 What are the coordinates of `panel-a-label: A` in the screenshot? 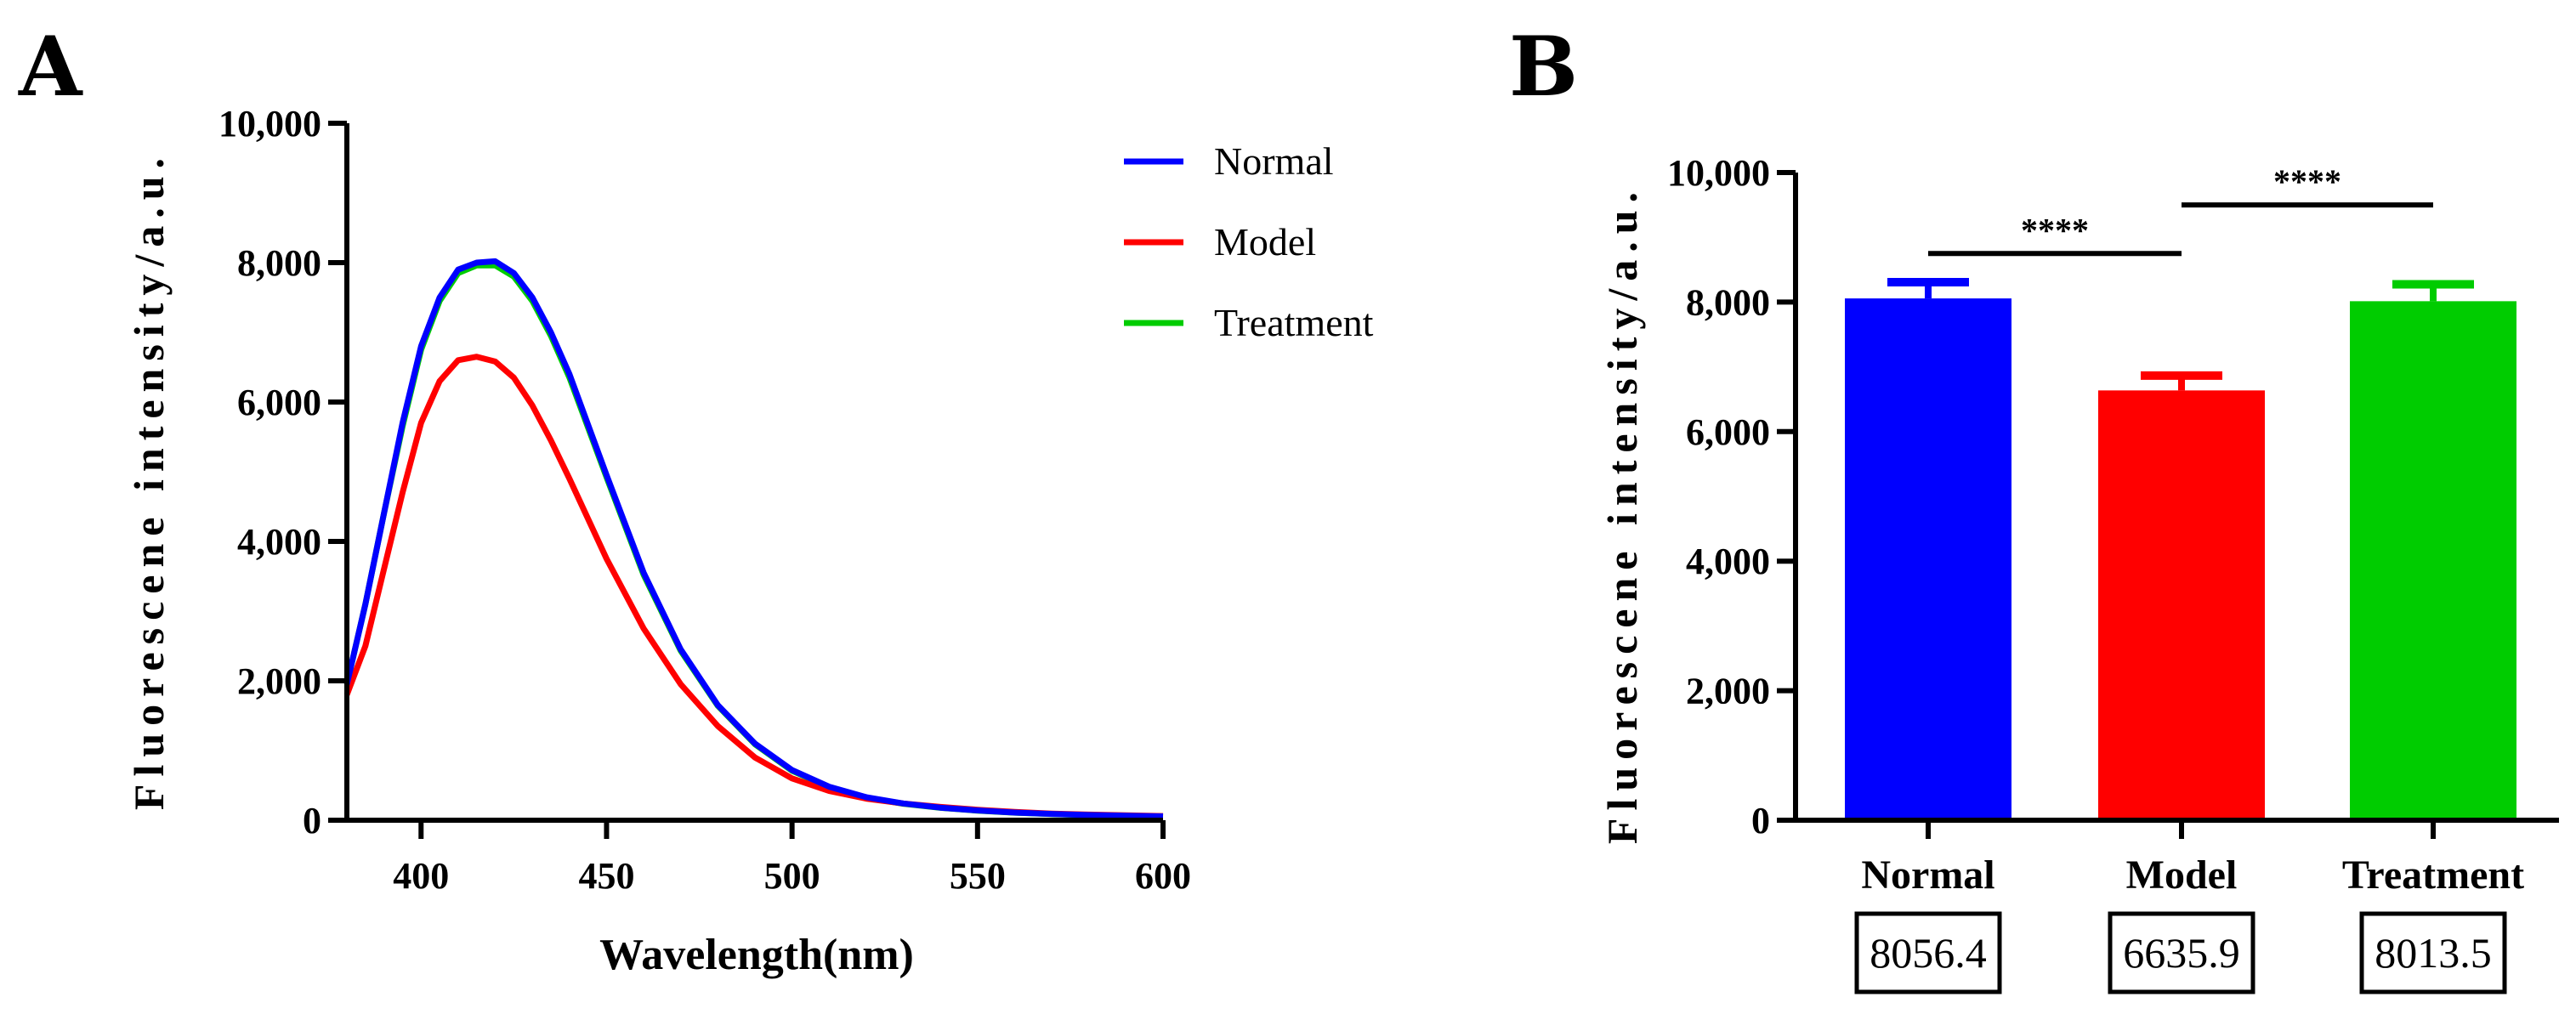 It's located at (51, 67).